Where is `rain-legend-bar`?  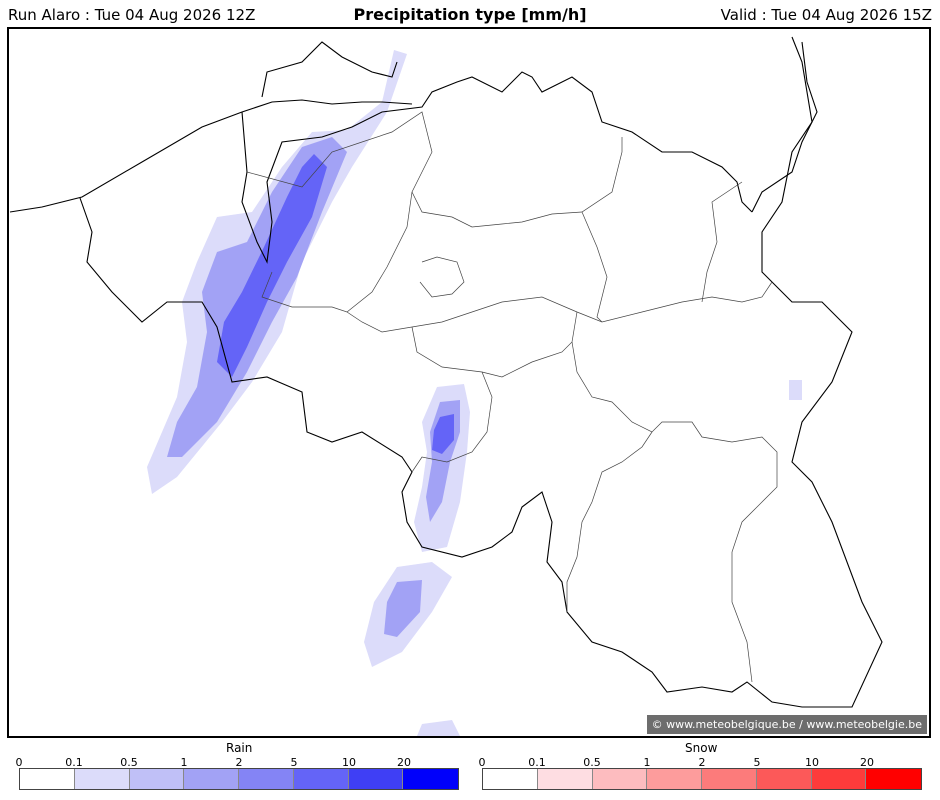 rain-legend-bar is located at coordinates (239, 779).